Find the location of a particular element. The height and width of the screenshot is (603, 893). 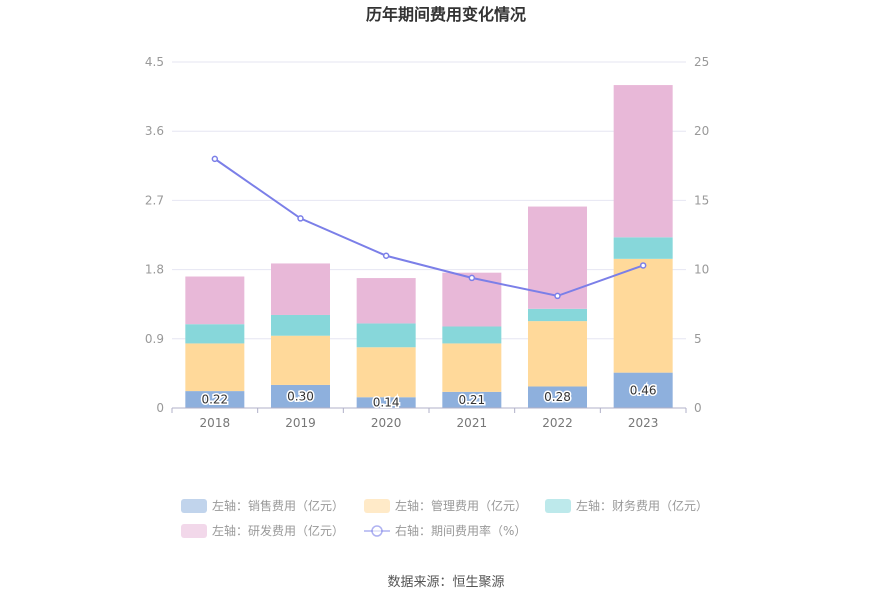

rate-point-2020 is located at coordinates (386, 256).